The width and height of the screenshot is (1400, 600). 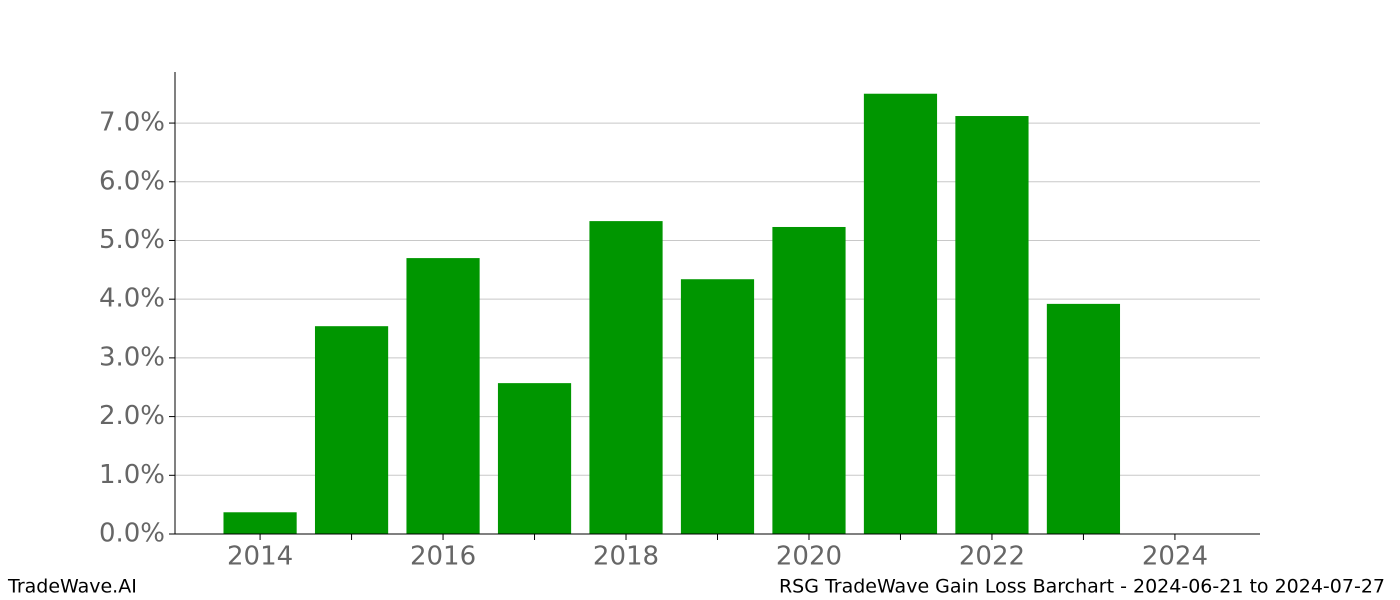 I want to click on y-tick-label: 6.0%, so click(x=132, y=181).